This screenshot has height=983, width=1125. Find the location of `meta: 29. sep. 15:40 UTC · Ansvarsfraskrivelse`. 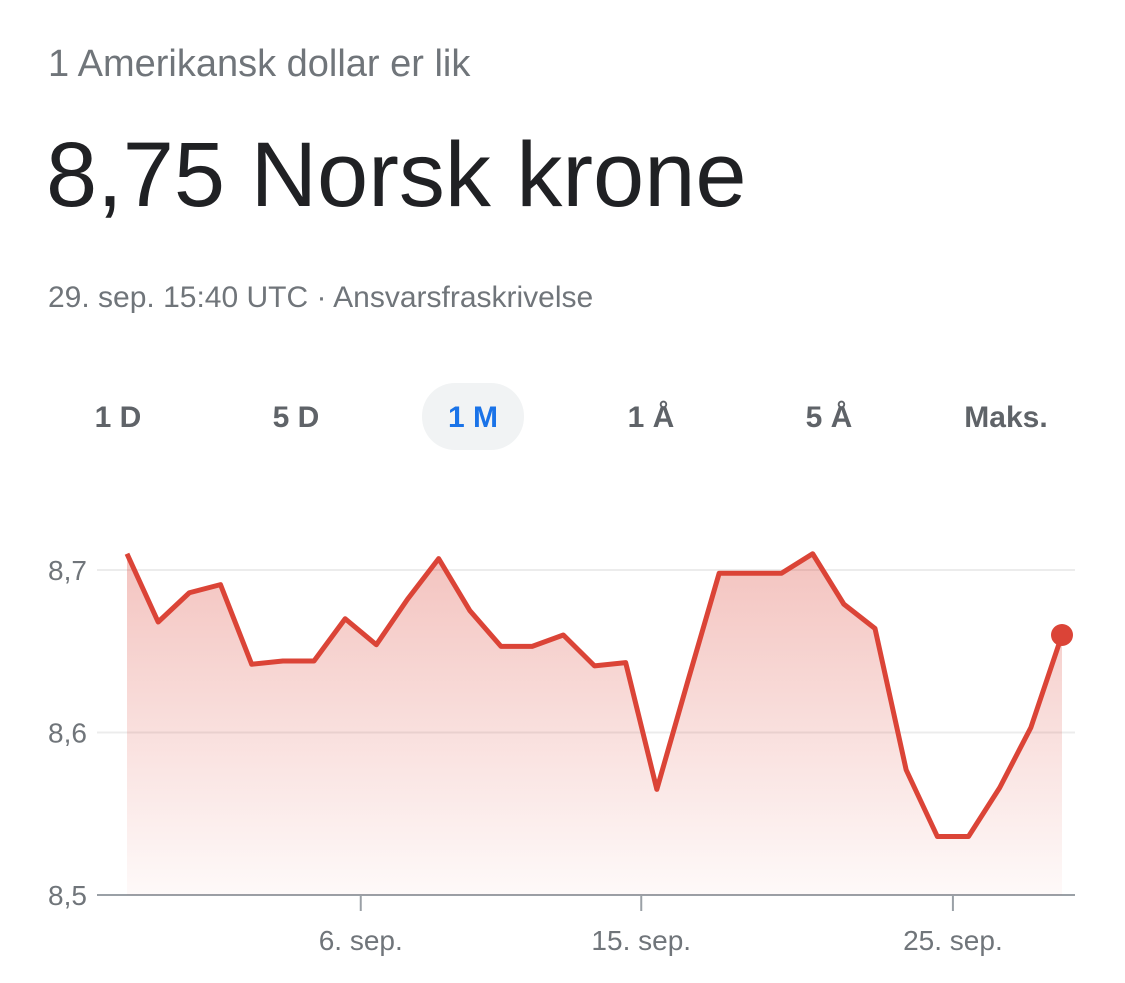

meta: 29. sep. 15:40 UTC · Ansvarsfraskrivelse is located at coordinates (320, 297).